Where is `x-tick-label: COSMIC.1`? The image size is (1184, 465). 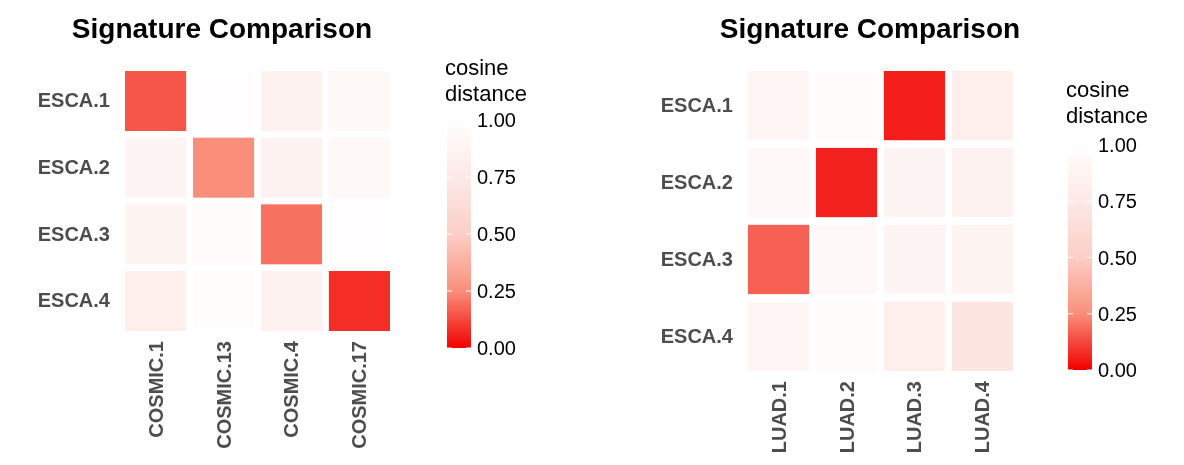
x-tick-label: COSMIC.1 is located at coordinates (155, 389).